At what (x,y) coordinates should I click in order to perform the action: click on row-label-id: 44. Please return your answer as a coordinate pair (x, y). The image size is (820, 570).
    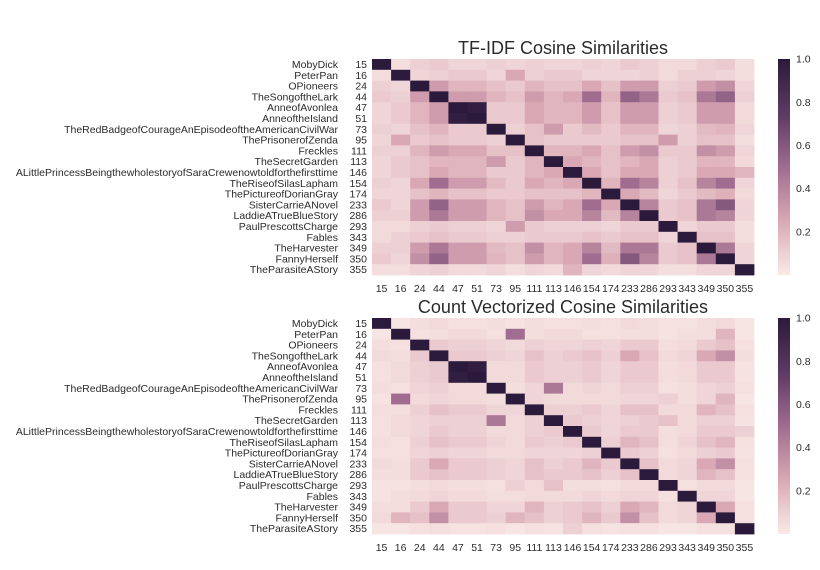
    Looking at the image, I should click on (361, 356).